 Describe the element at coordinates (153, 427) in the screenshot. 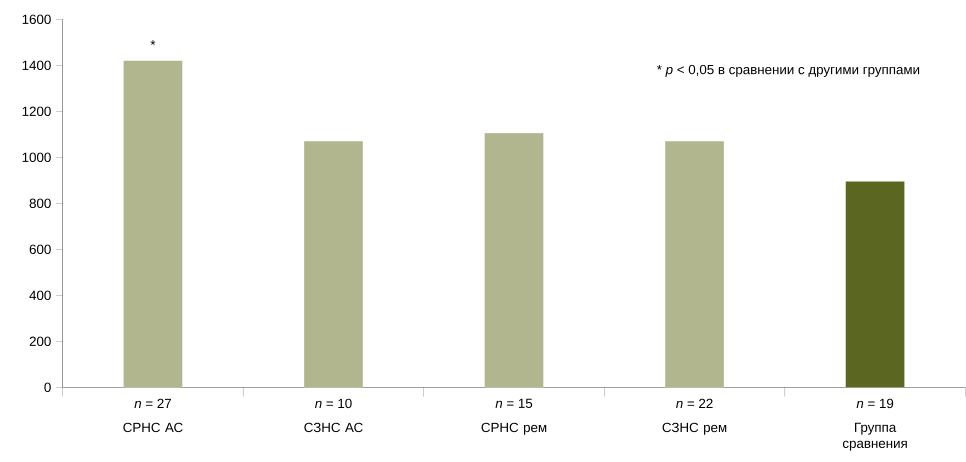

I see `x-tick-label: СРНС АС` at that location.